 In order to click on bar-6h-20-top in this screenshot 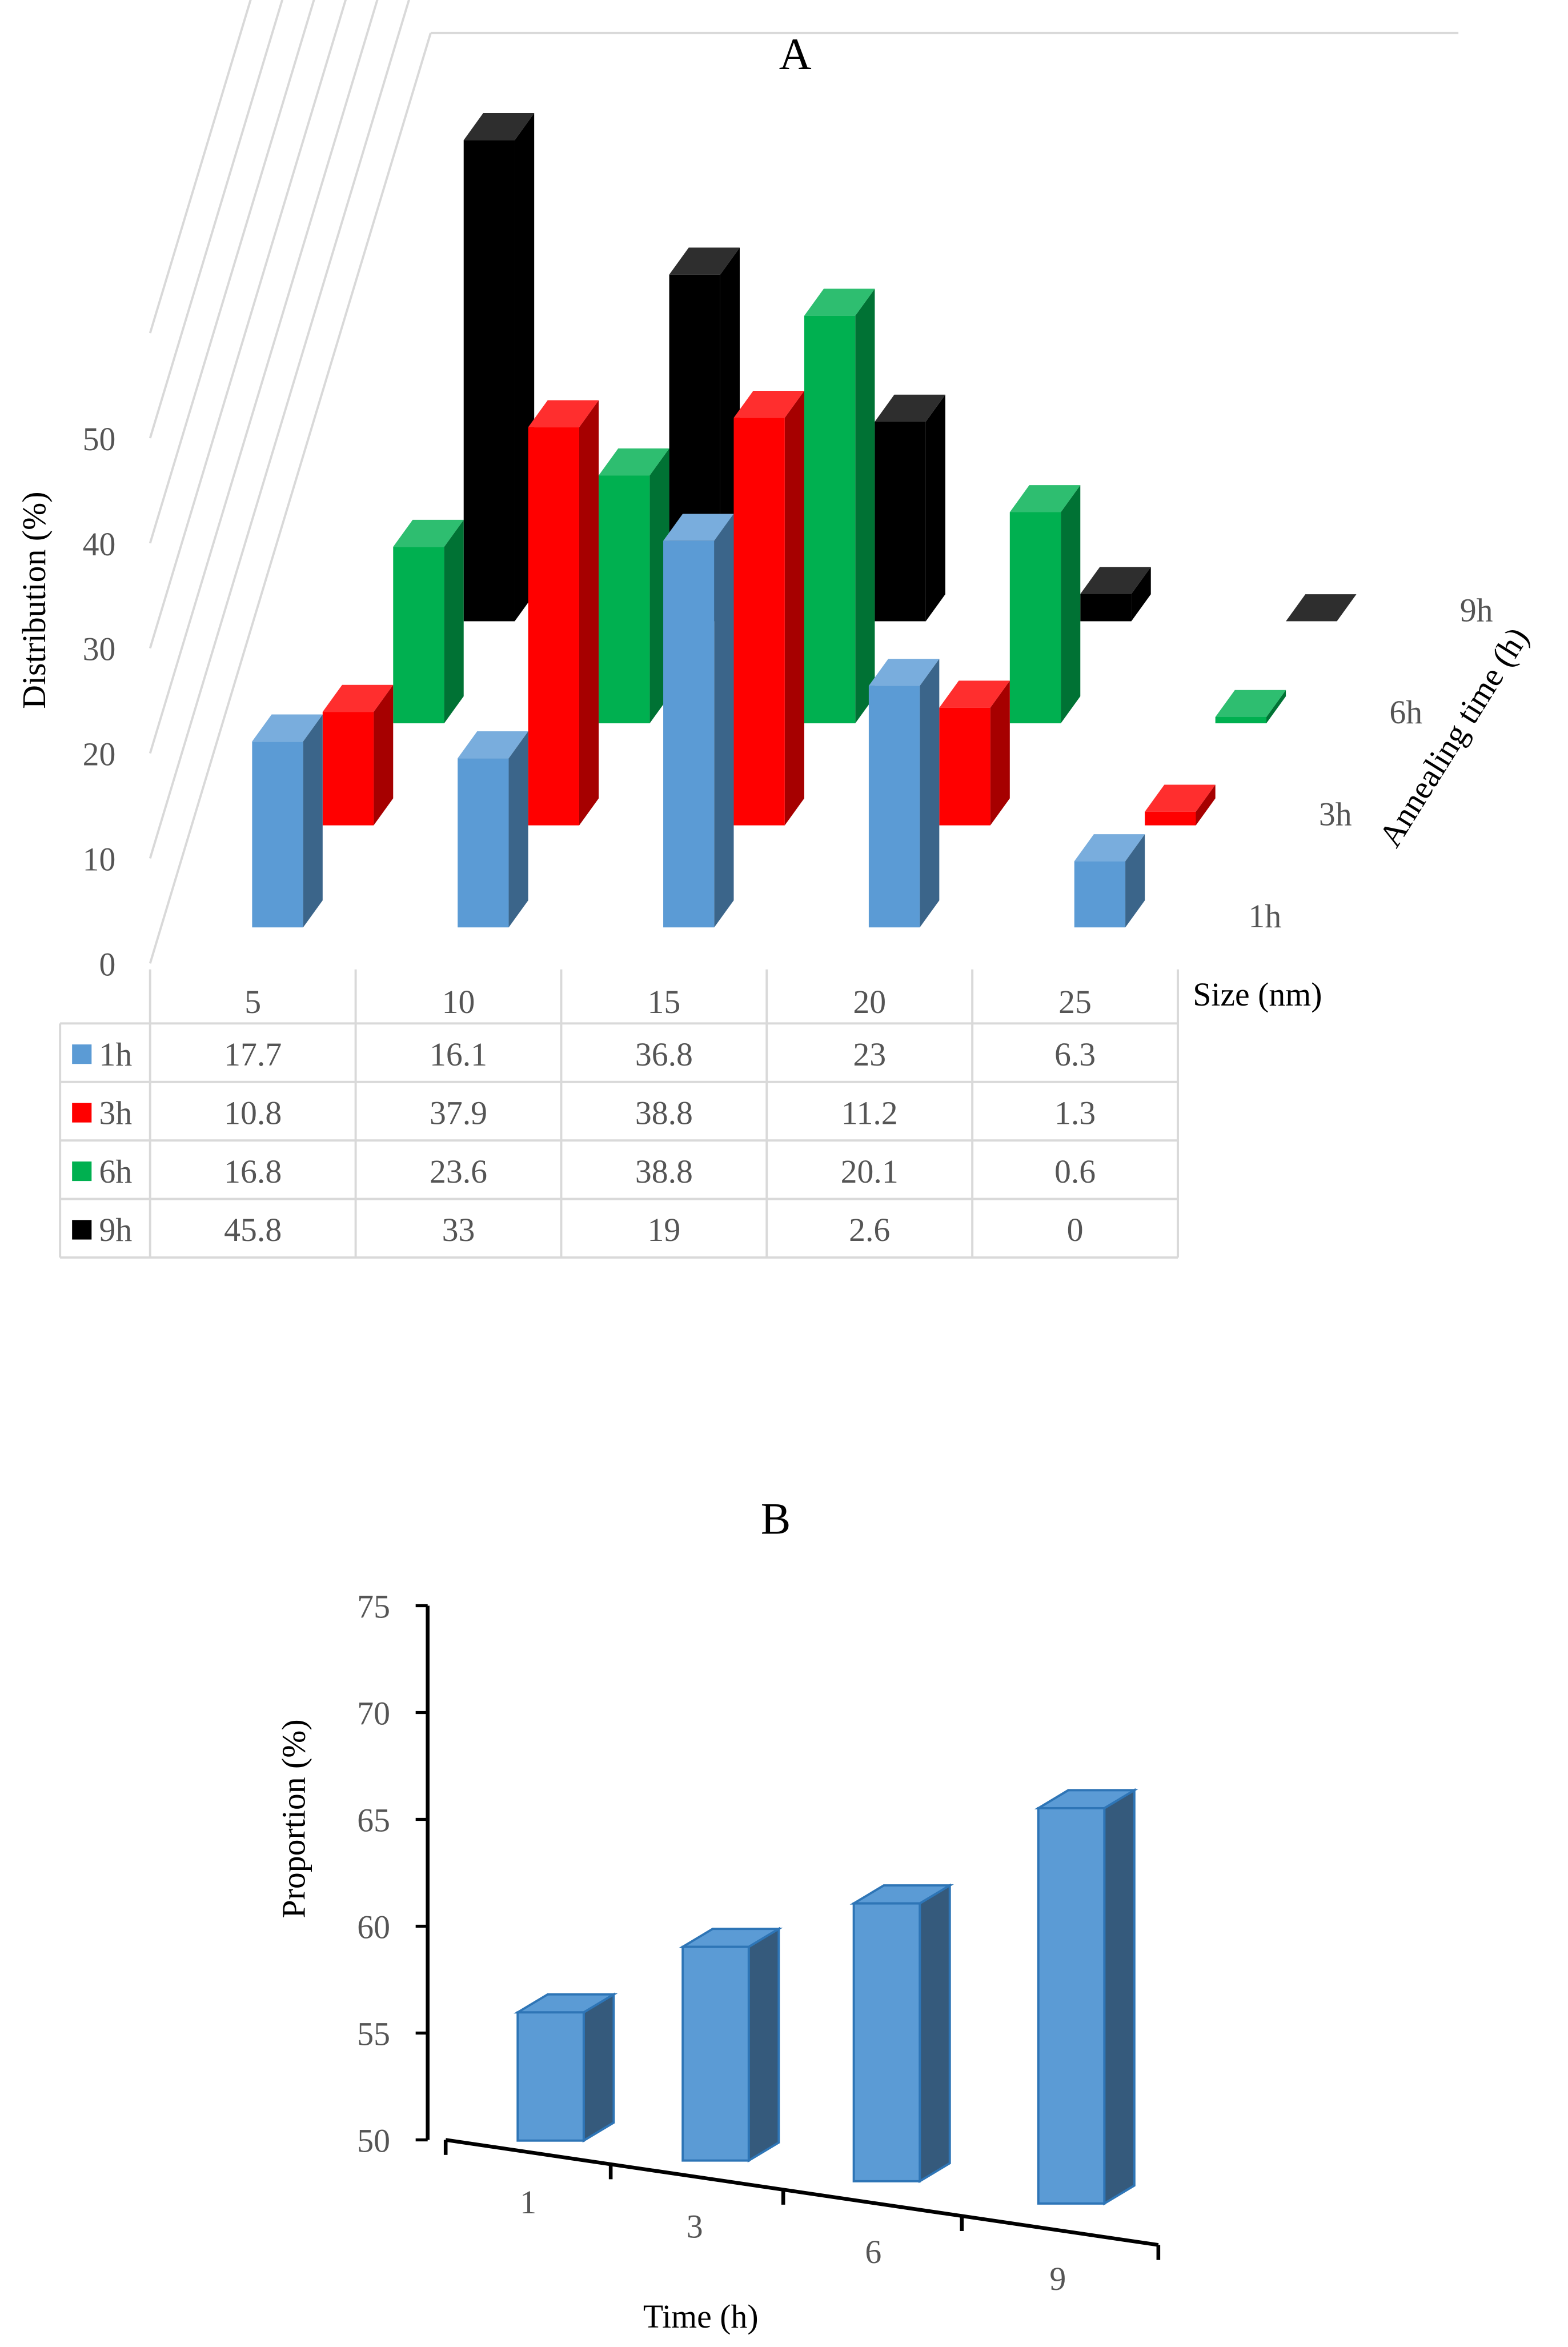, I will do `click(1045, 498)`.